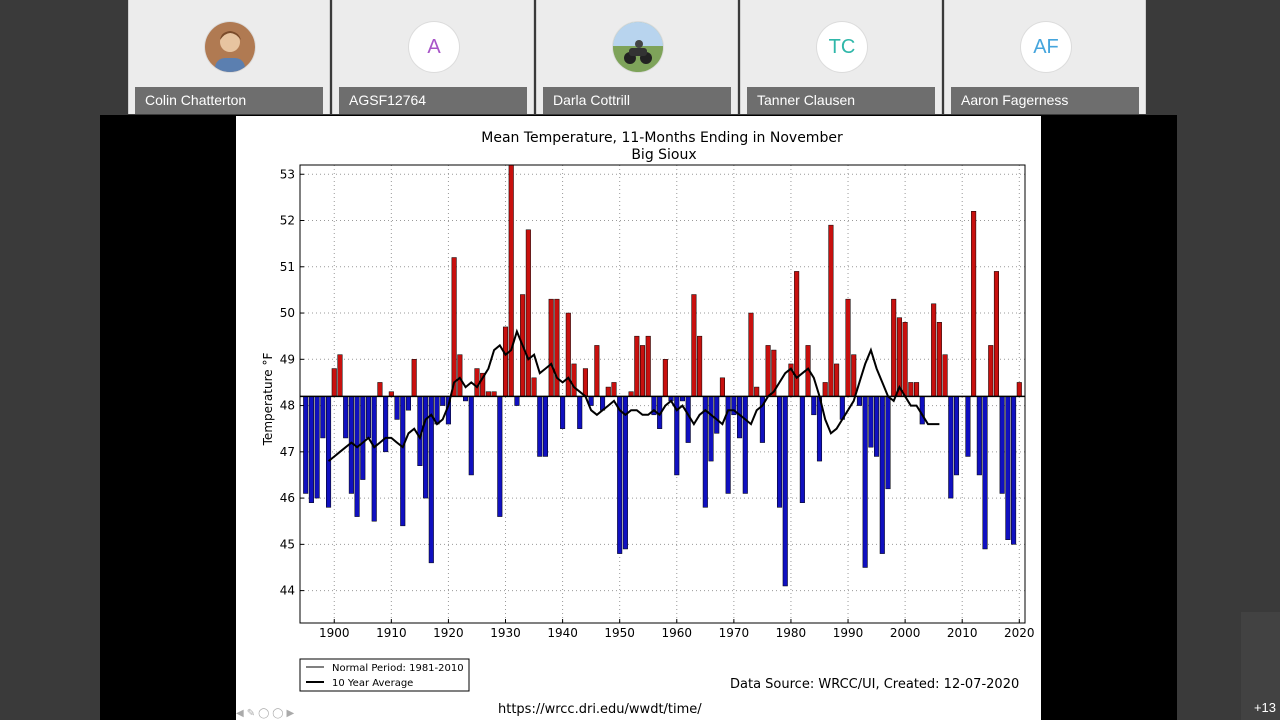 This screenshot has width=1280, height=720. What do you see at coordinates (268, 400) in the screenshot?
I see `y-axis-label: Temperature °F` at bounding box center [268, 400].